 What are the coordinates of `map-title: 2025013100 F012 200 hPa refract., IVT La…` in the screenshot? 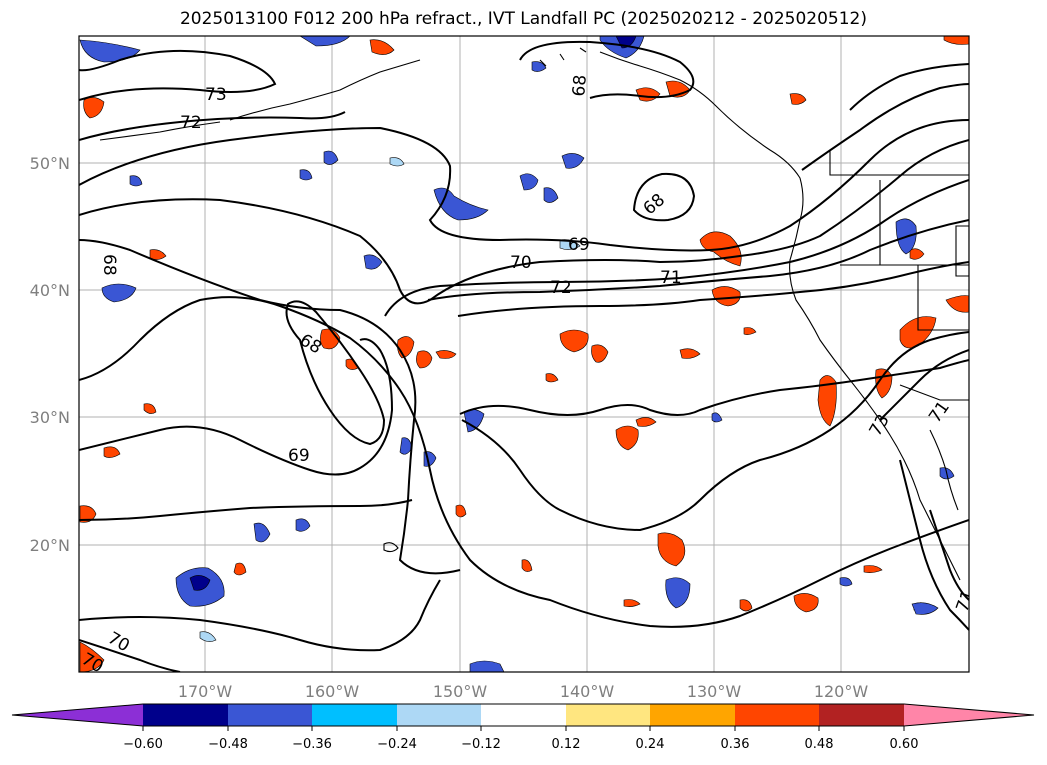 It's located at (523, 19).